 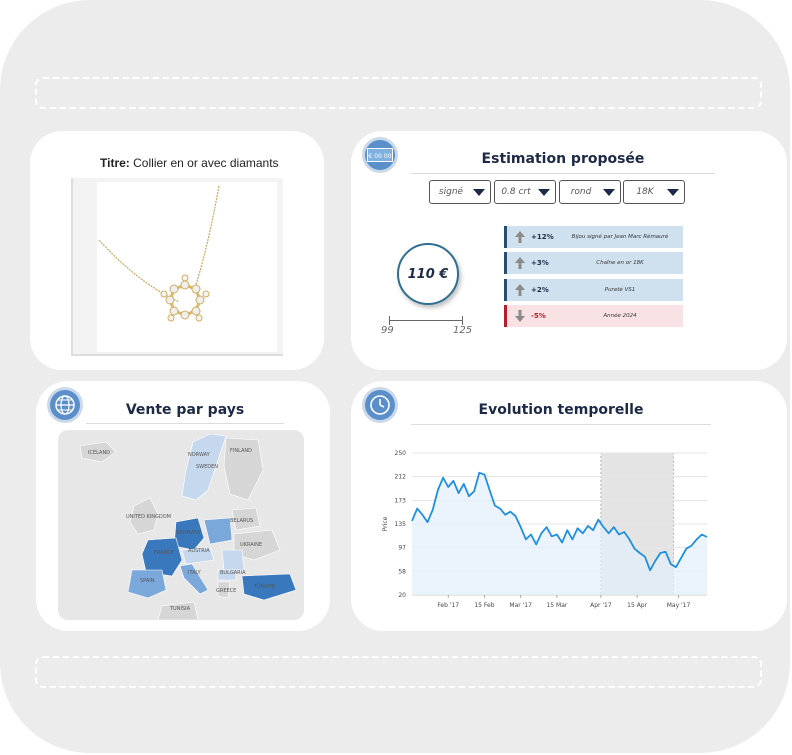 What do you see at coordinates (645, 192) in the screenshot?
I see `gold-select-value: 18K` at bounding box center [645, 192].